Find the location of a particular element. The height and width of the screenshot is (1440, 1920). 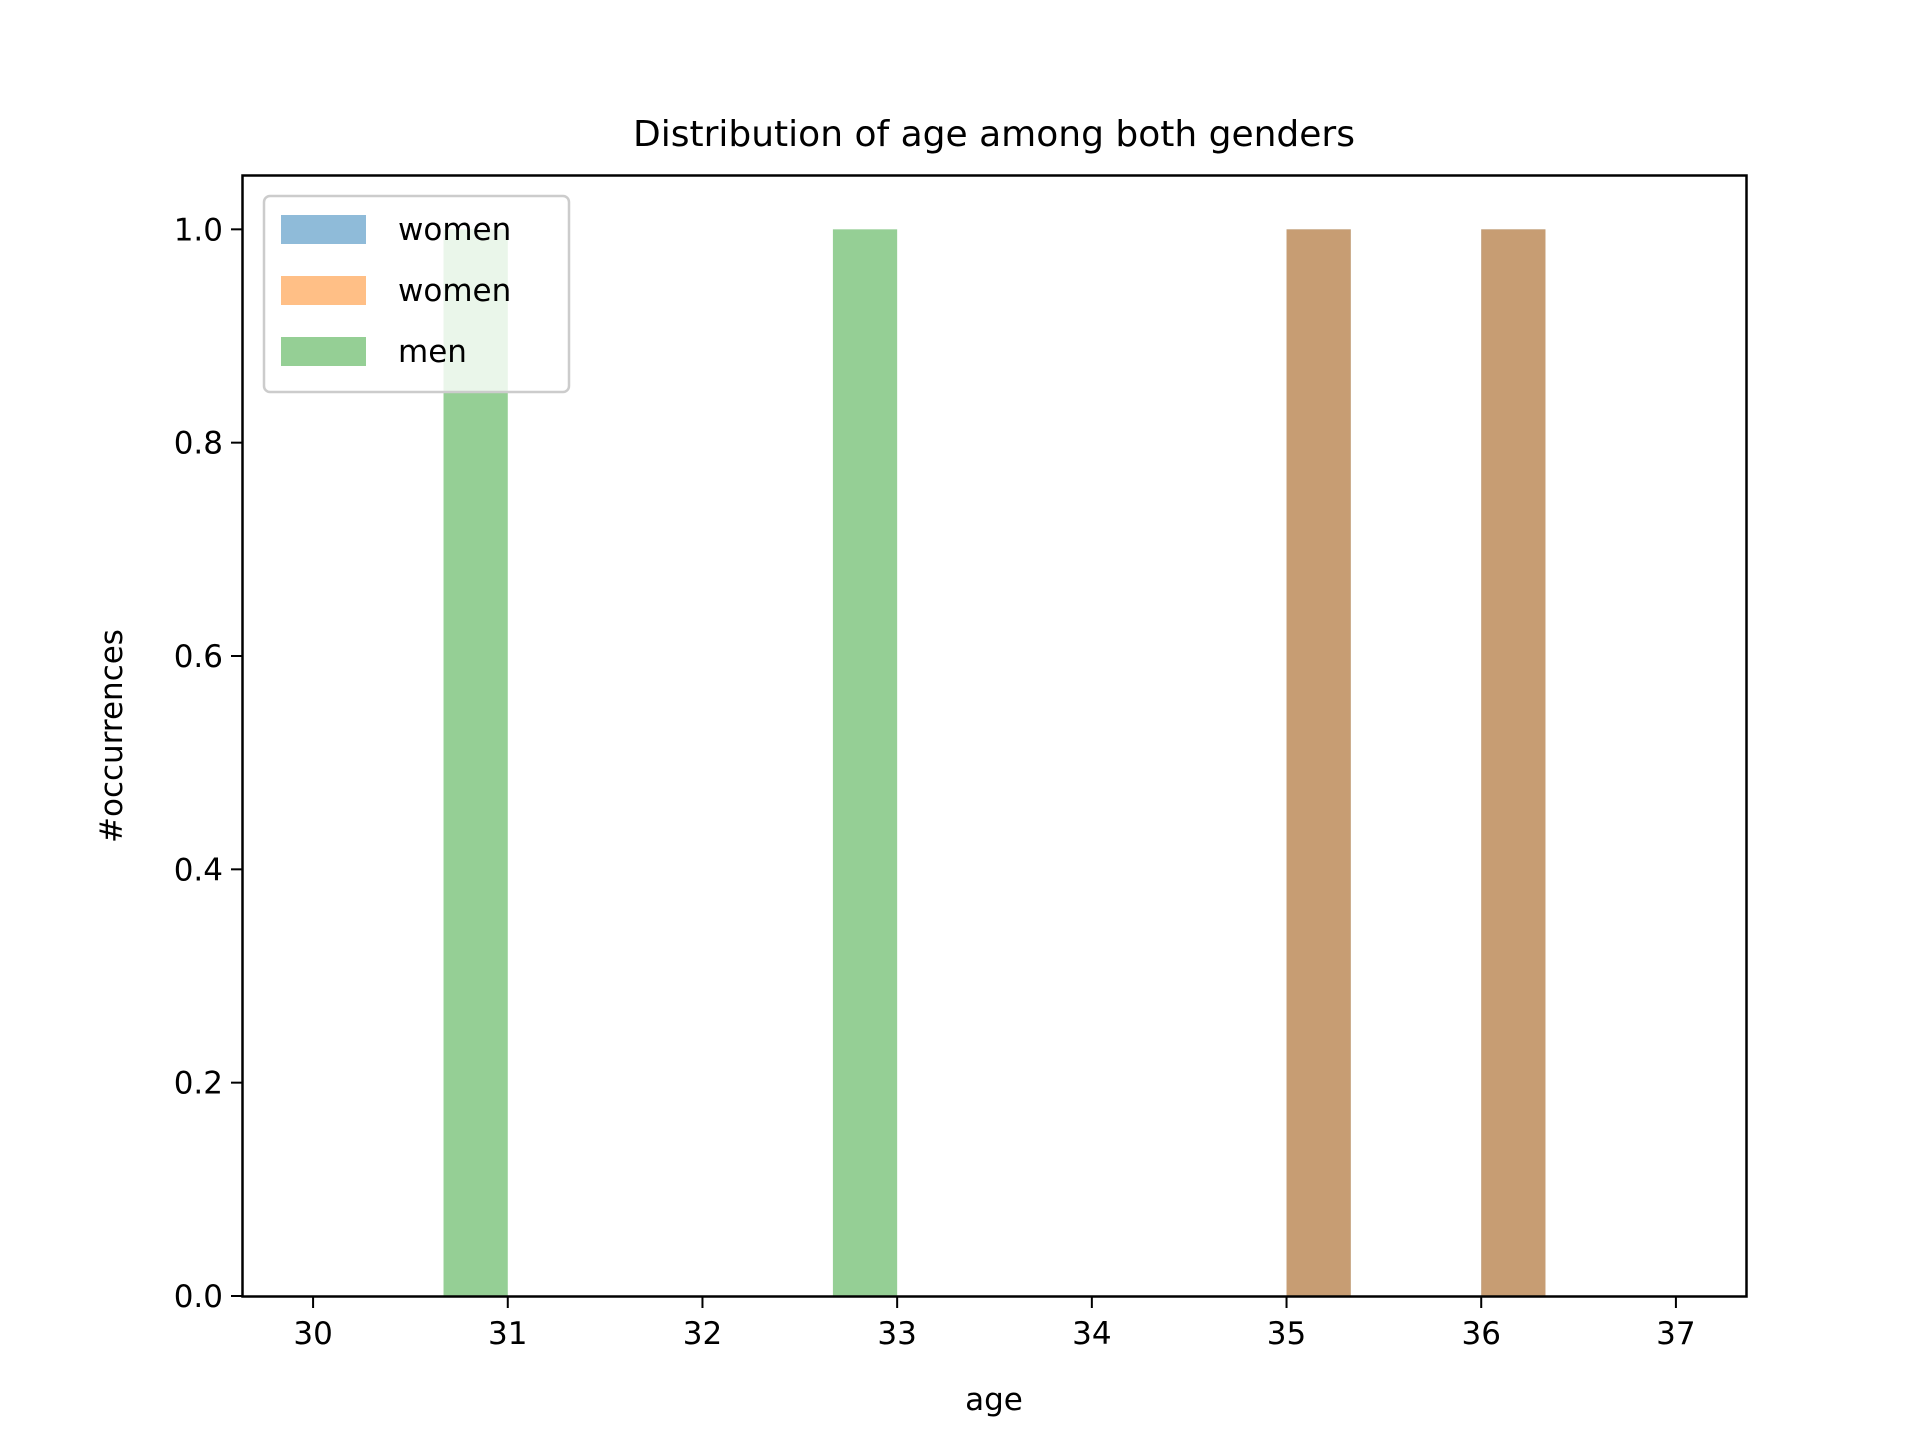

x-tick-label: 36 is located at coordinates (1480, 1334).